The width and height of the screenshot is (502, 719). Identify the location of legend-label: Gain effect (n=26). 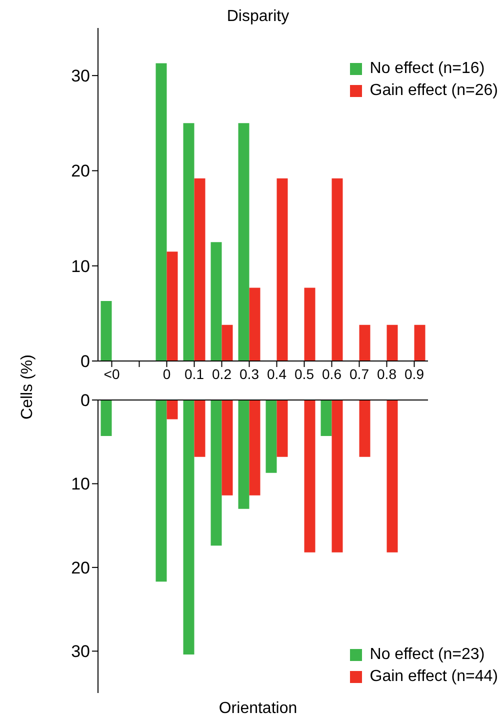
(434, 91).